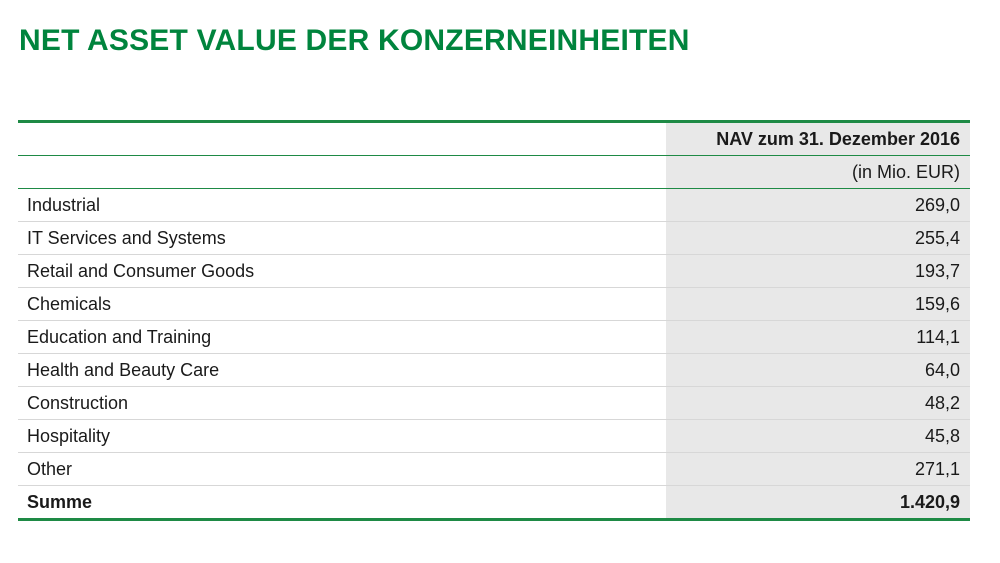 The height and width of the screenshot is (563, 1000). Describe the element at coordinates (818, 469) in the screenshot. I see `row-value: 271,1` at that location.